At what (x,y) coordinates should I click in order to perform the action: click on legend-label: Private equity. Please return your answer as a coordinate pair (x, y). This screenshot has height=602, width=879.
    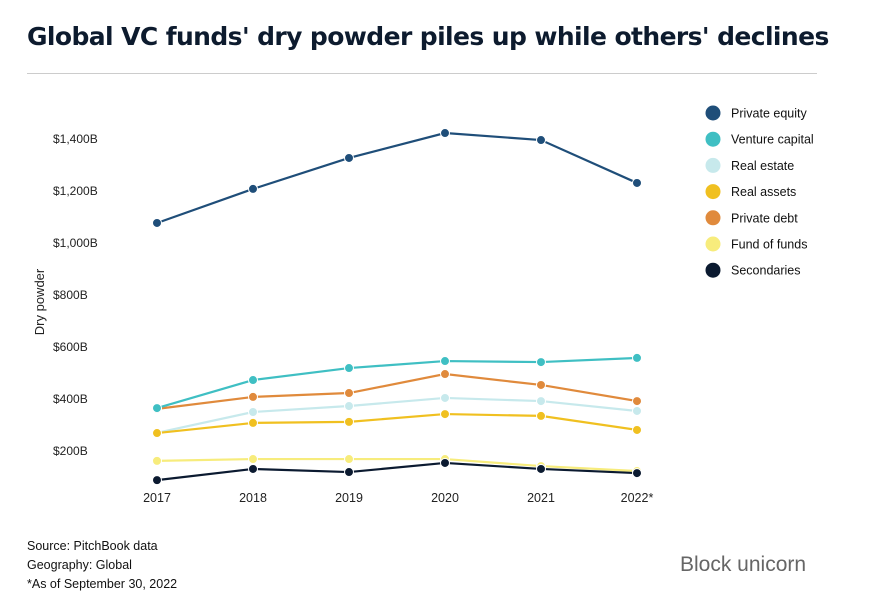
    Looking at the image, I should click on (769, 114).